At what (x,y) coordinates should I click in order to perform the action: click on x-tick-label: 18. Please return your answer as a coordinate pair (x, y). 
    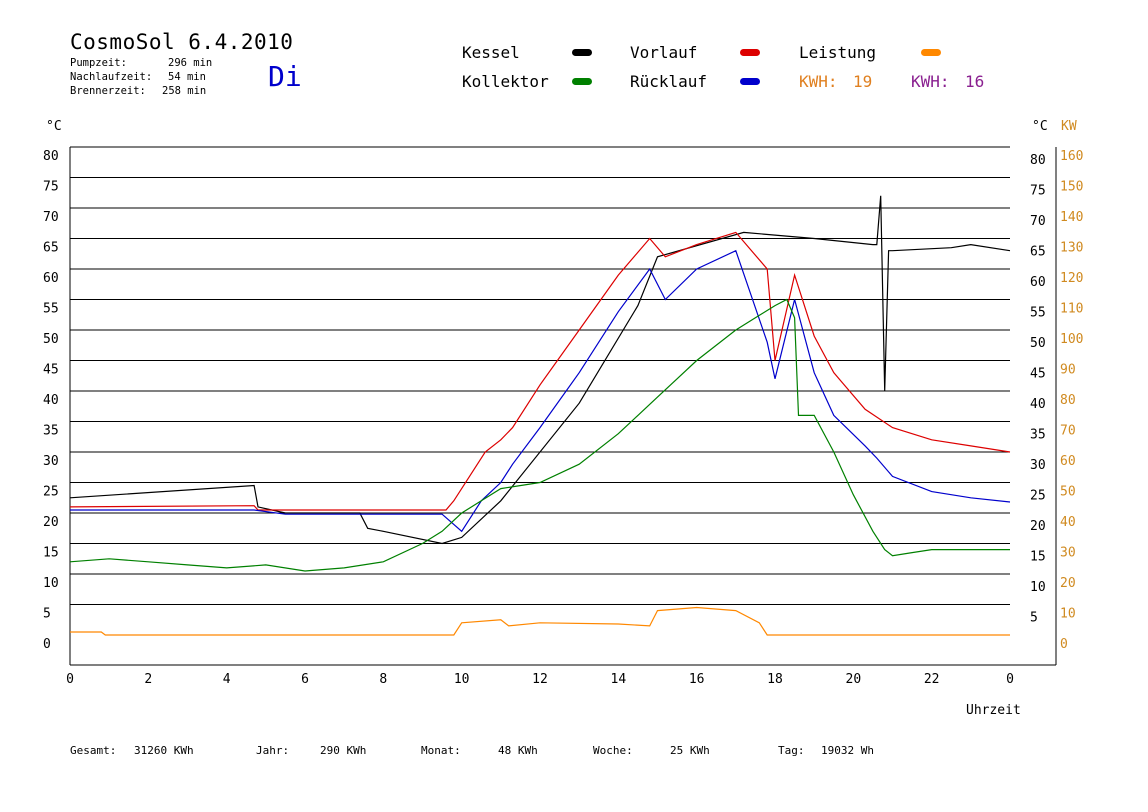
    Looking at the image, I should click on (775, 679).